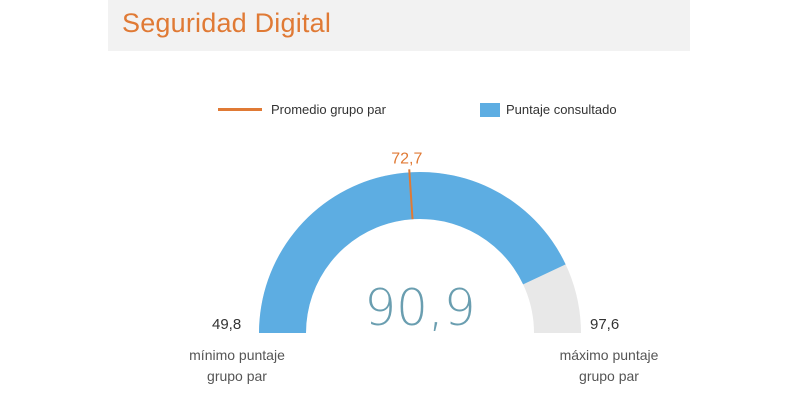 Image resolution: width=800 pixels, height=400 pixels. What do you see at coordinates (240, 109) in the screenshot?
I see `legend-average-swatch` at bounding box center [240, 109].